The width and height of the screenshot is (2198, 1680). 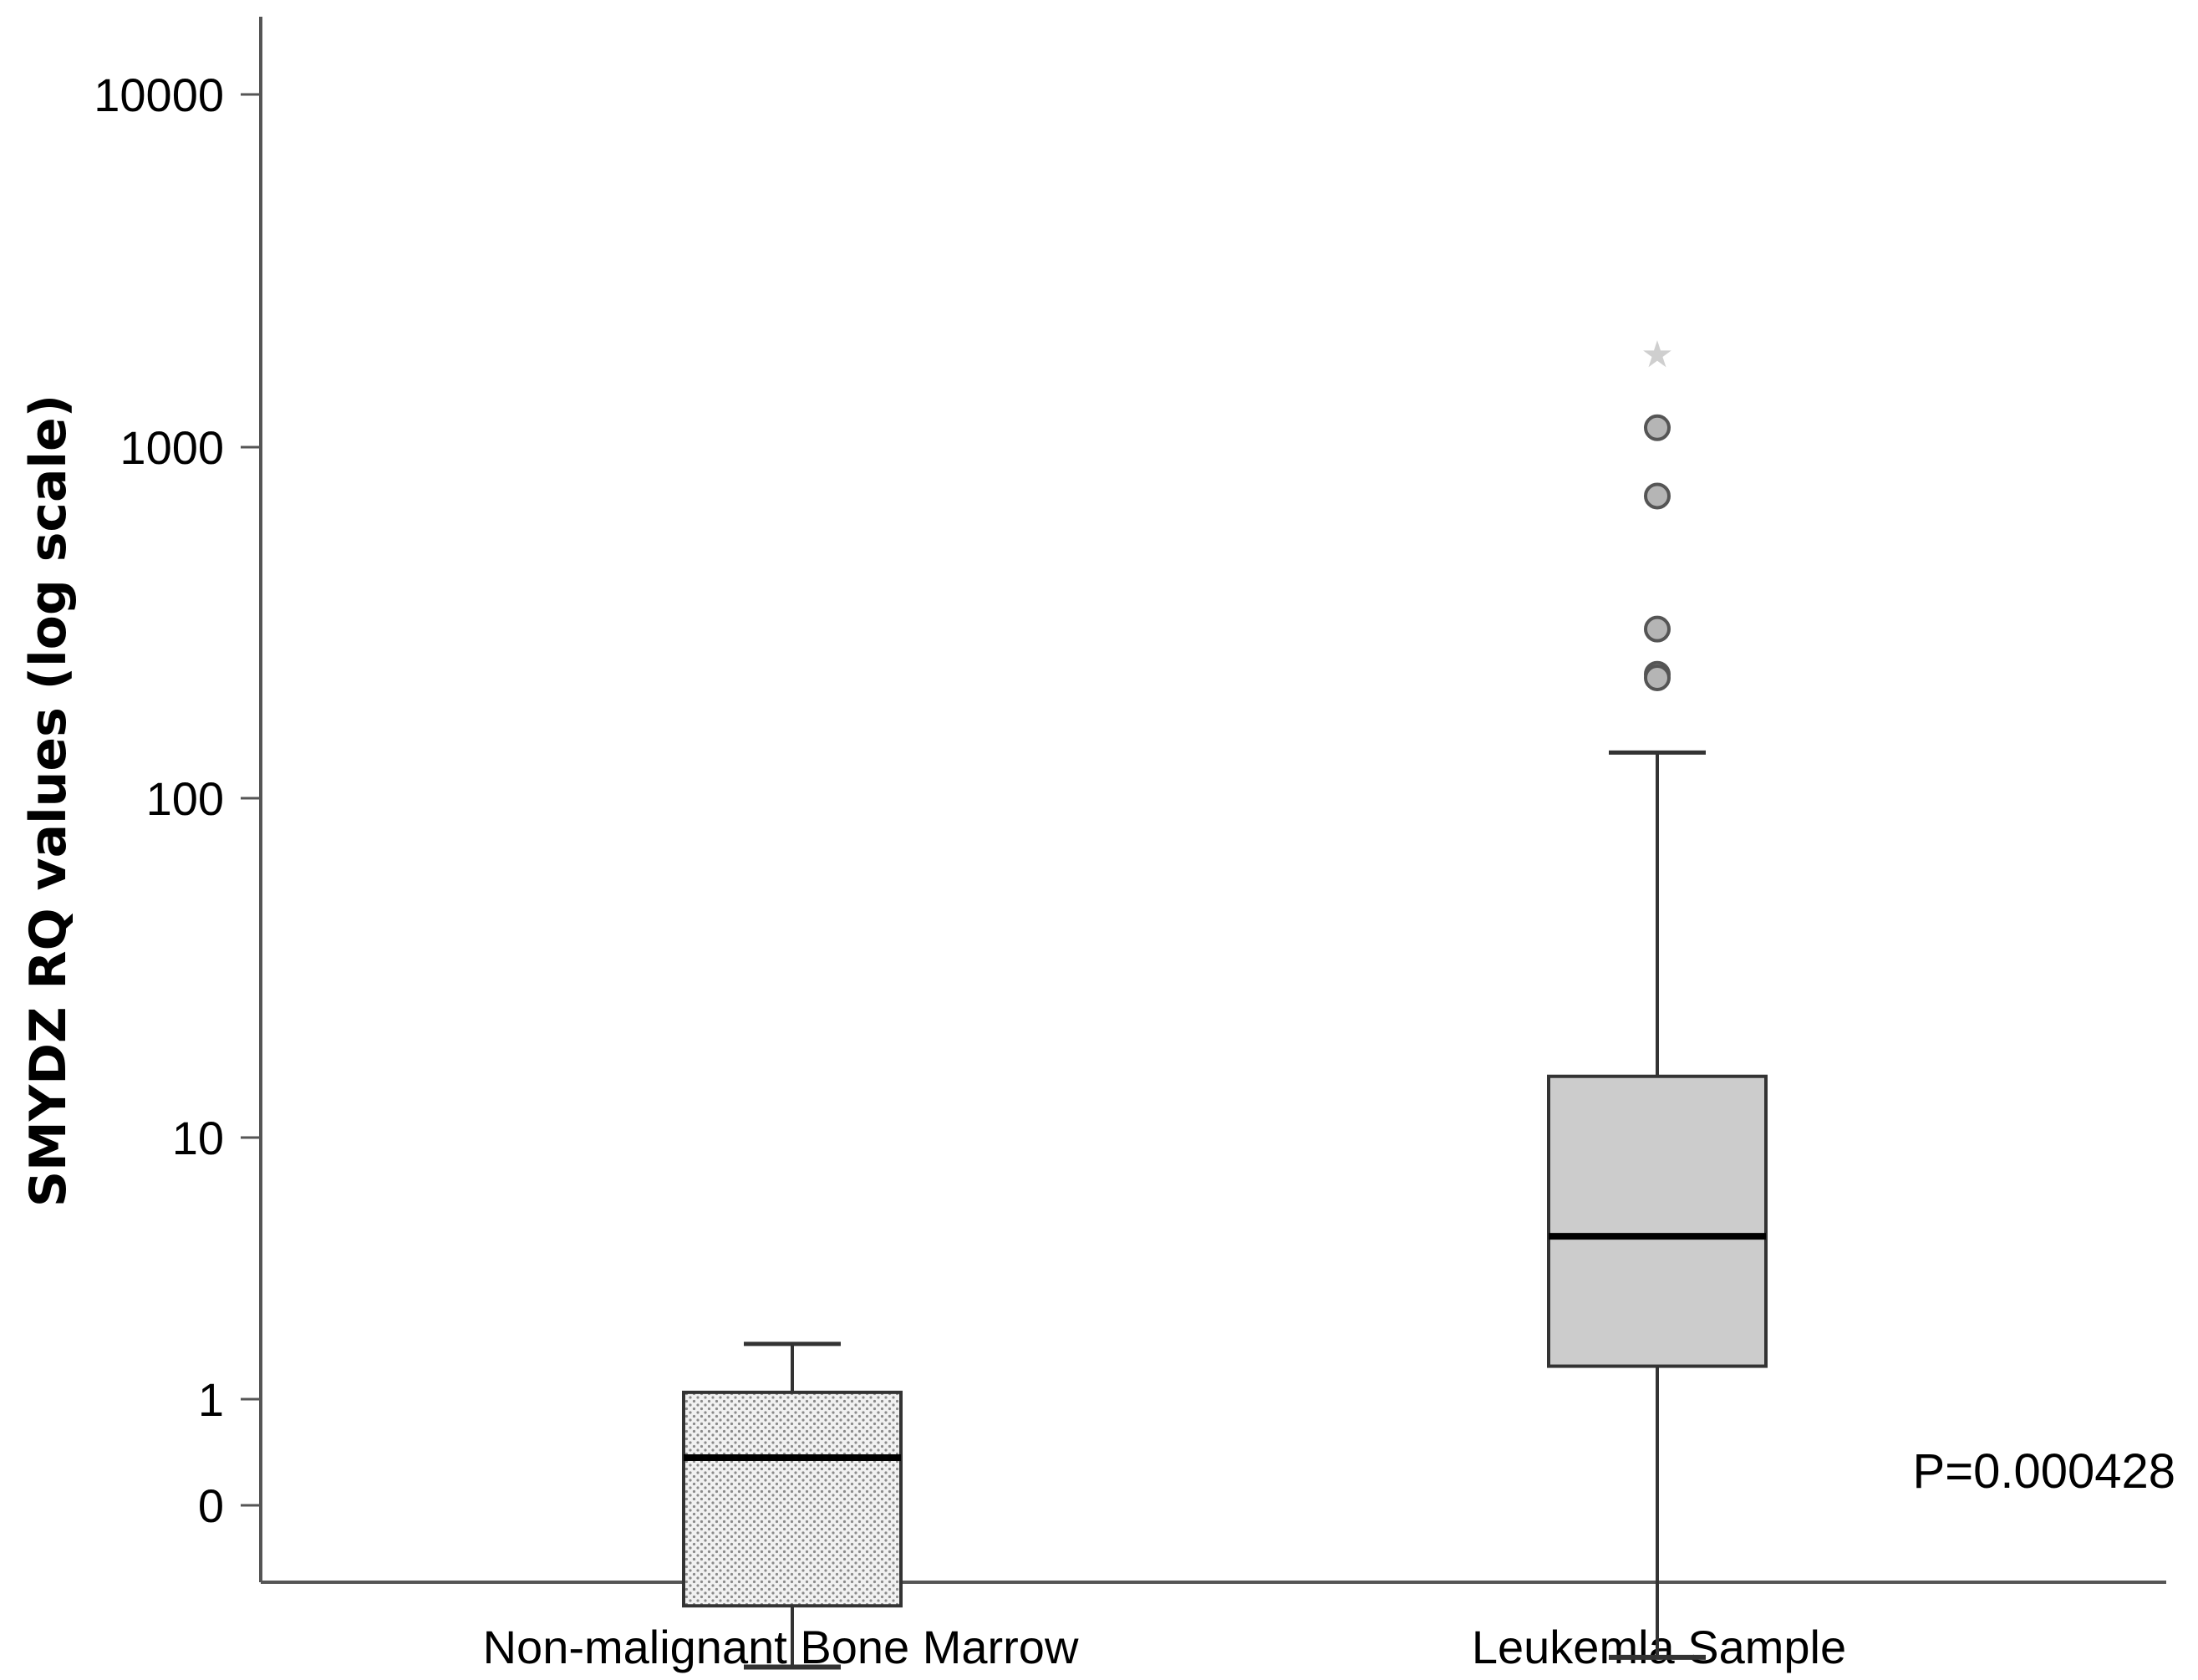 What do you see at coordinates (198, 1138) in the screenshot?
I see `y-tick-label: 10` at bounding box center [198, 1138].